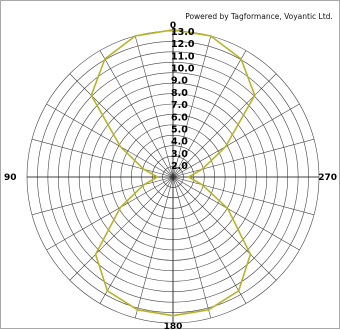 This screenshot has width=340, height=330. What do you see at coordinates (183, 56) in the screenshot?
I see `radial-tick-label: 11.0` at bounding box center [183, 56].